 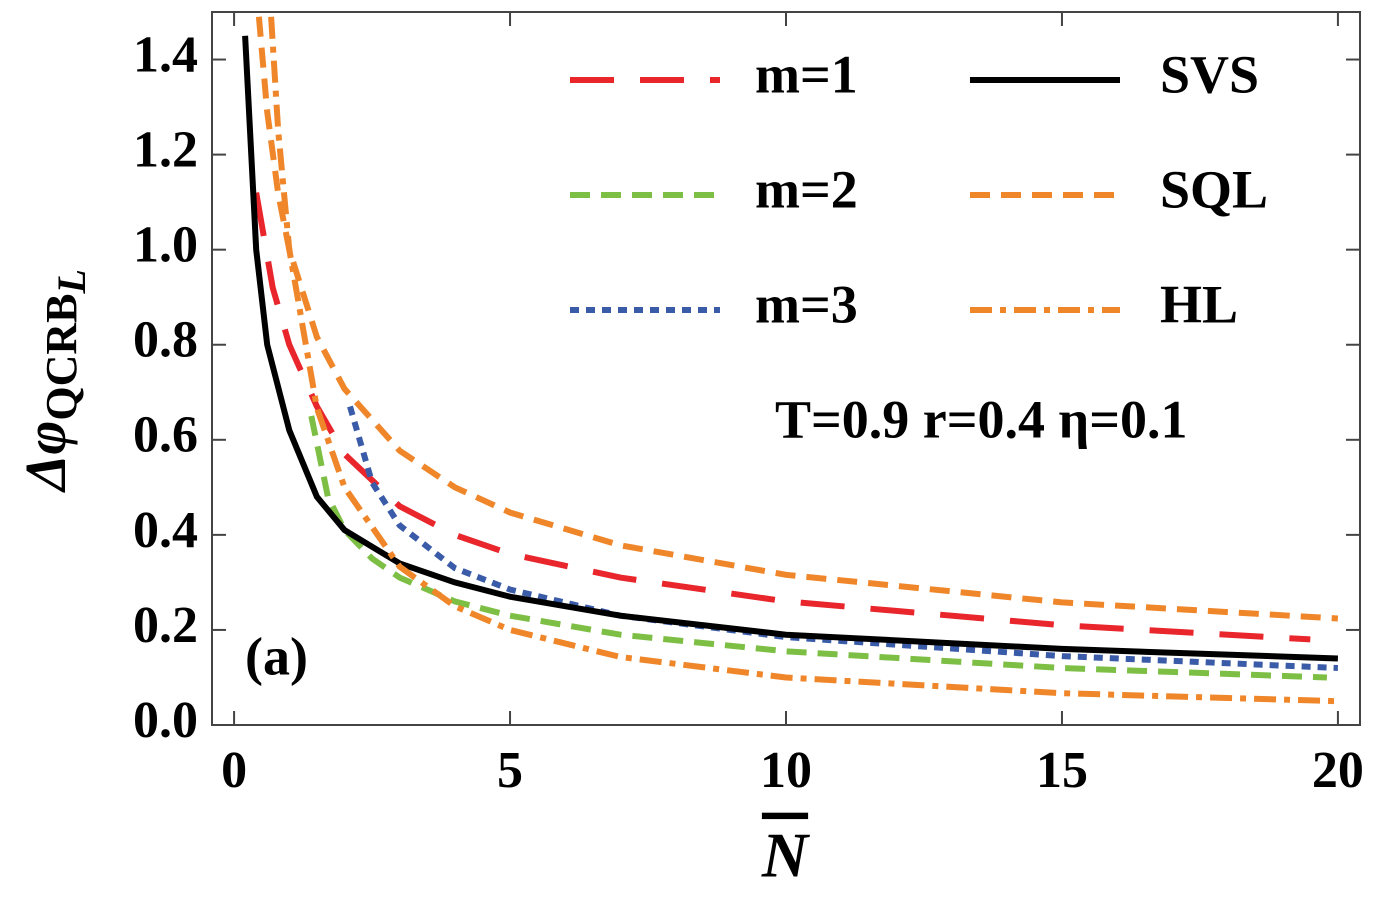 I want to click on legend-label: m=3, so click(x=806, y=304).